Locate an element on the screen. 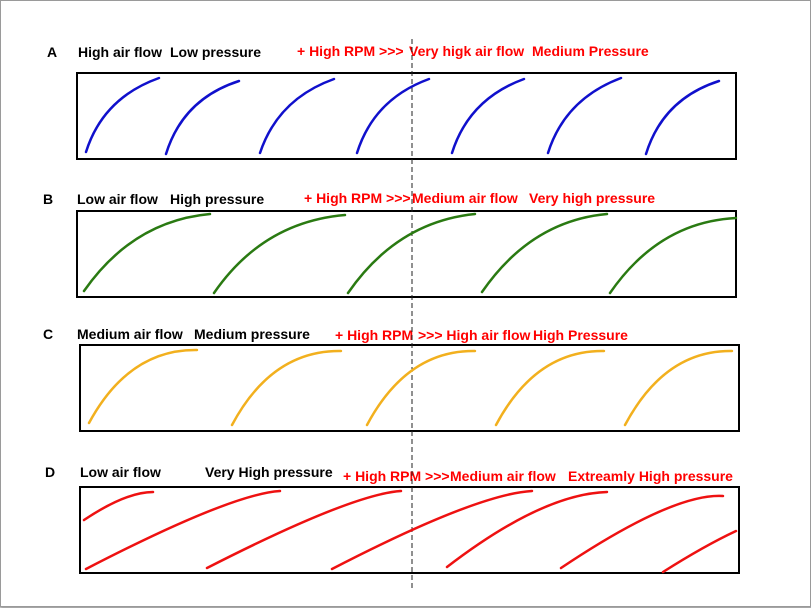  row-b-rpm-label: + High RPM >>> is located at coordinates (357, 198).